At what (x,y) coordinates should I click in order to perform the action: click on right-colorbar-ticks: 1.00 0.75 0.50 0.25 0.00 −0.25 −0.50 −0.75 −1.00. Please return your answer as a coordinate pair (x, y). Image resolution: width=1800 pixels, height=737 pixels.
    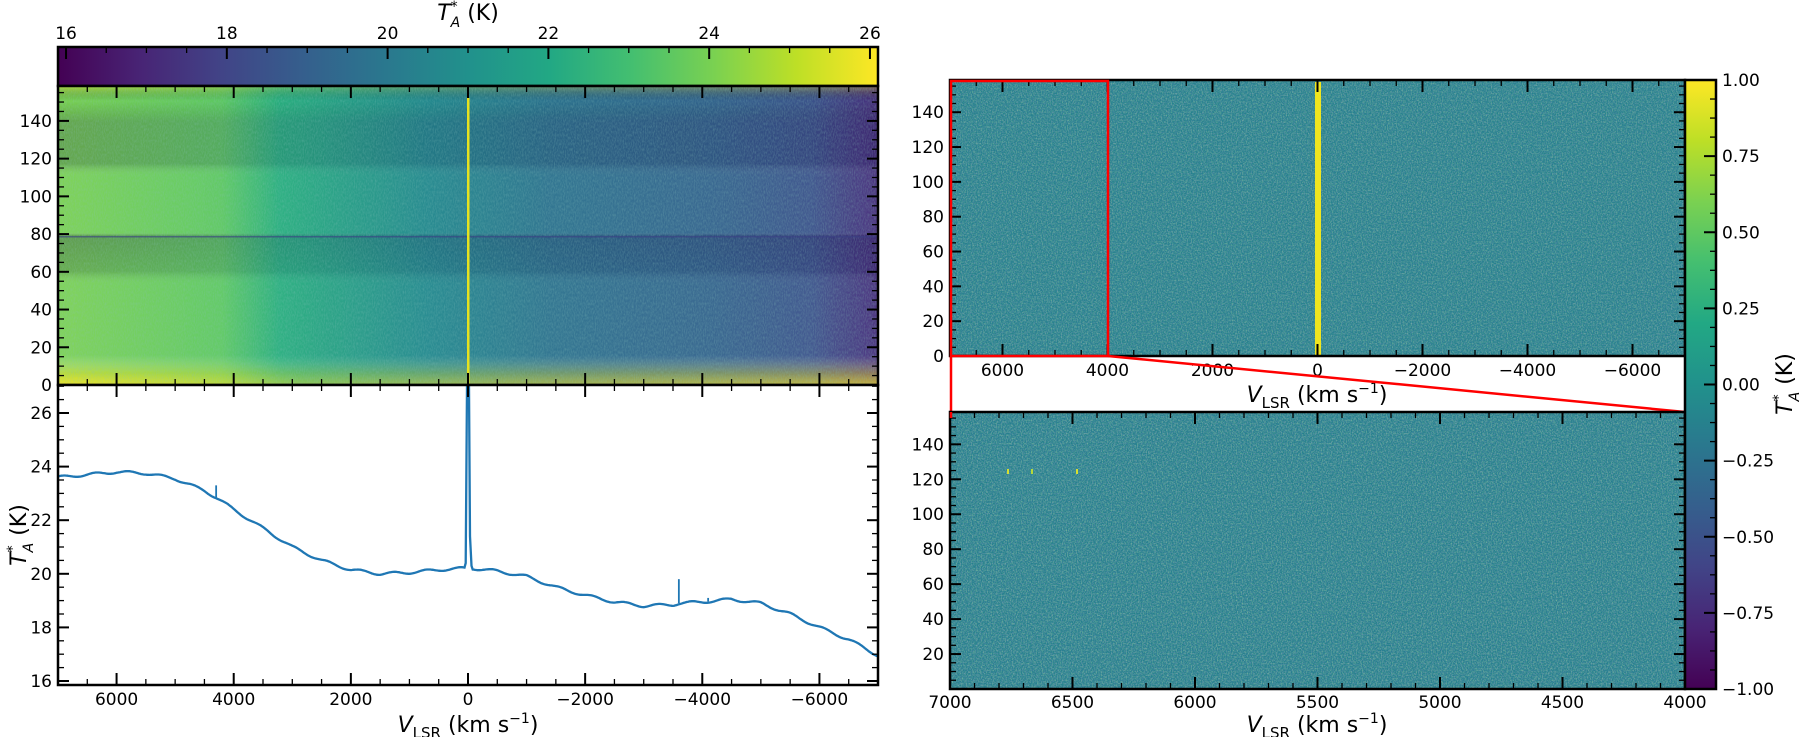
    Looking at the image, I should click on (1739, 385).